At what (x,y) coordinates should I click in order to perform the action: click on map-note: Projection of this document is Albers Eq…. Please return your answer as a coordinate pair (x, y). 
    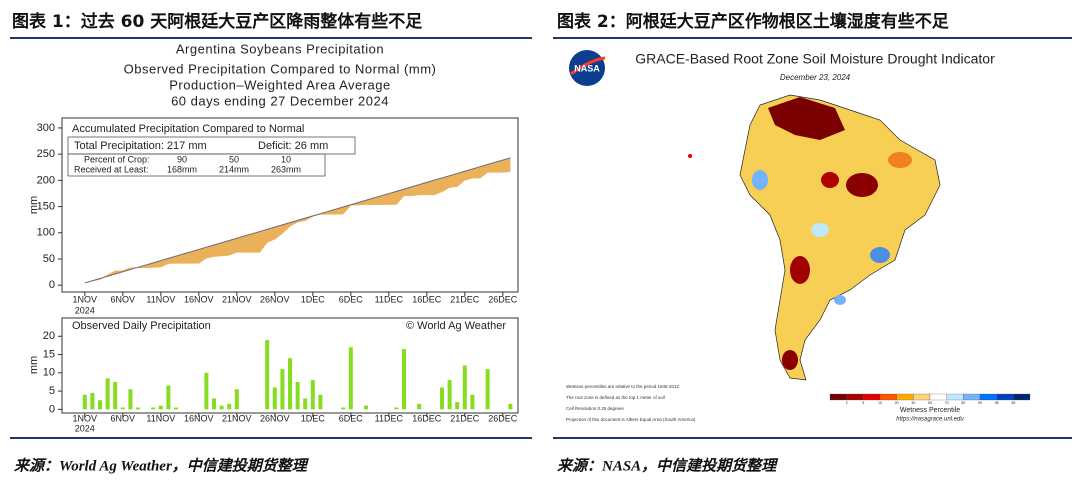
    Looking at the image, I should click on (631, 419).